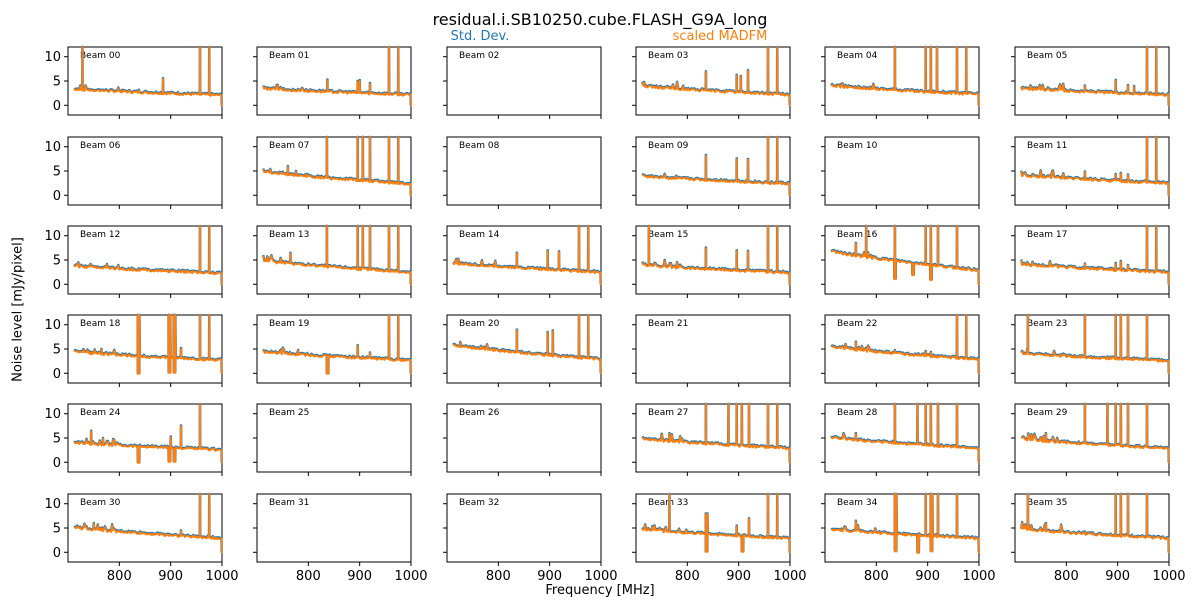  What do you see at coordinates (289, 324) in the screenshot?
I see `beam-label: Beam 19` at bounding box center [289, 324].